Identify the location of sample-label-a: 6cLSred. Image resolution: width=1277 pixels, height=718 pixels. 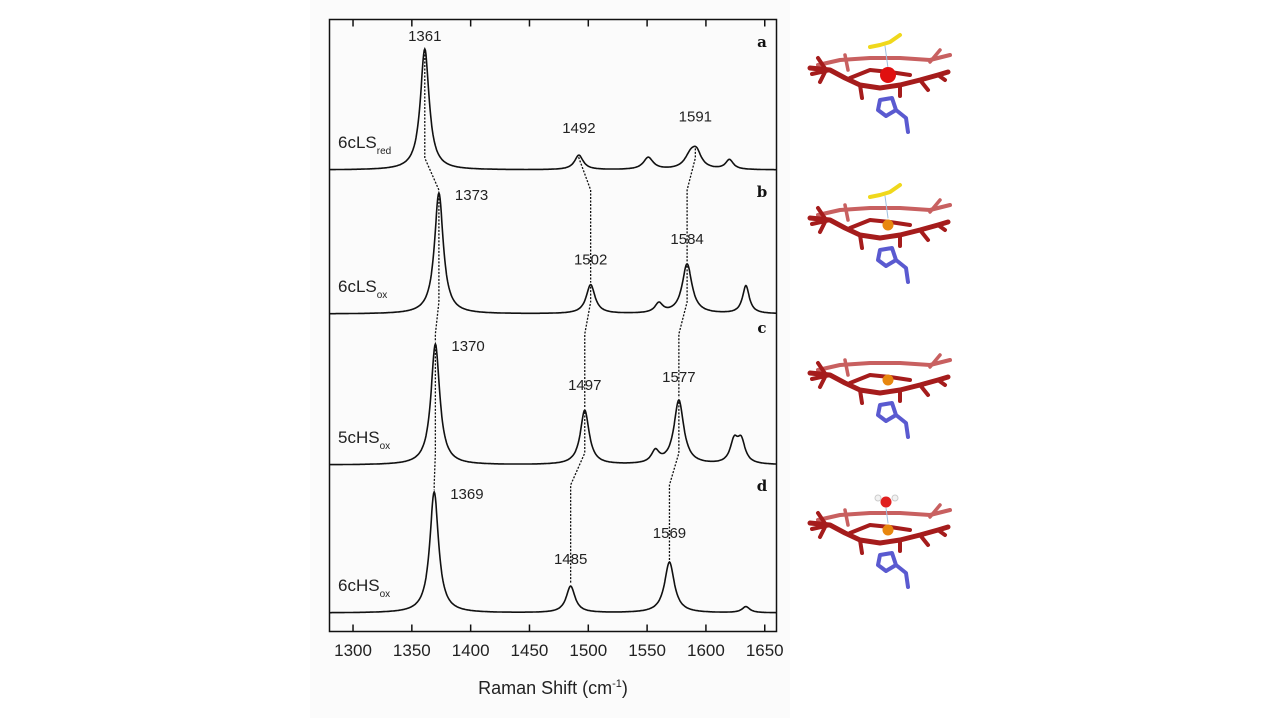
(364, 145).